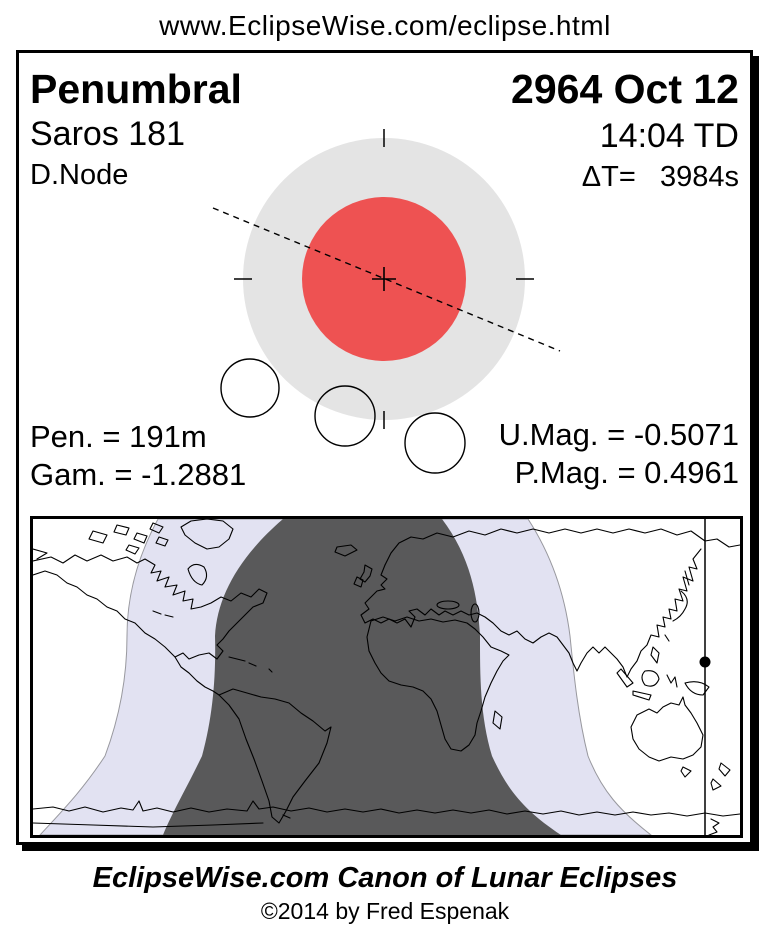 Image resolution: width=770 pixels, height=940 pixels. Describe the element at coordinates (660, 177) in the screenshot. I see `delta-t-label: ΔT= 3984s` at that location.